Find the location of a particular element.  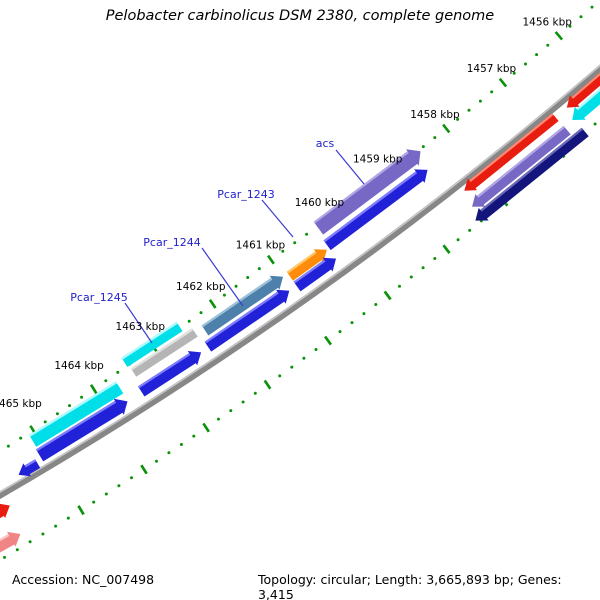

gene-arrow-blue4 is located at coordinates (247, 320).